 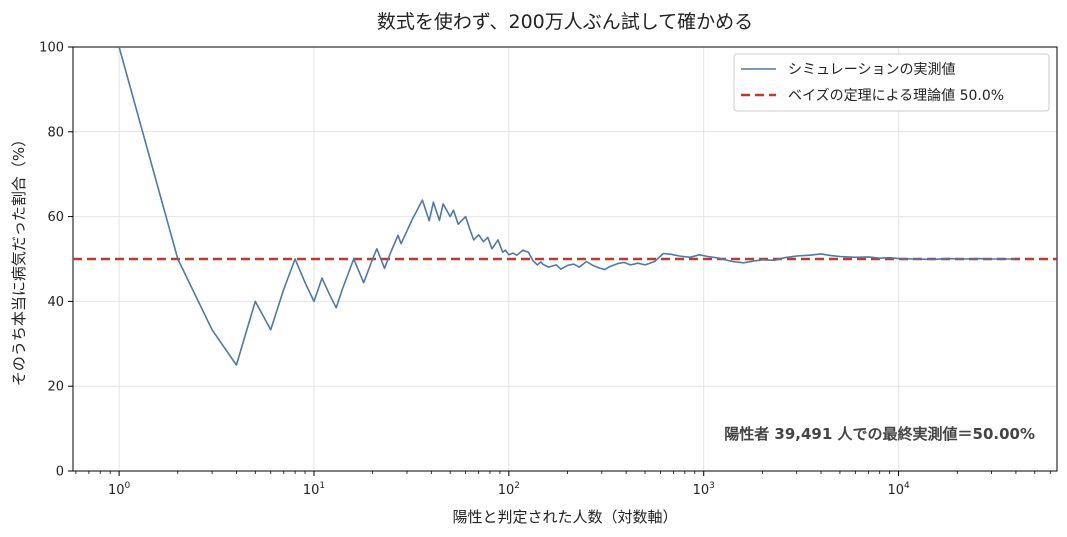 What do you see at coordinates (879, 434) in the screenshot?
I see `final-value-annotation: 陽性者 39,491 人での最終実測値＝50.00%` at bounding box center [879, 434].